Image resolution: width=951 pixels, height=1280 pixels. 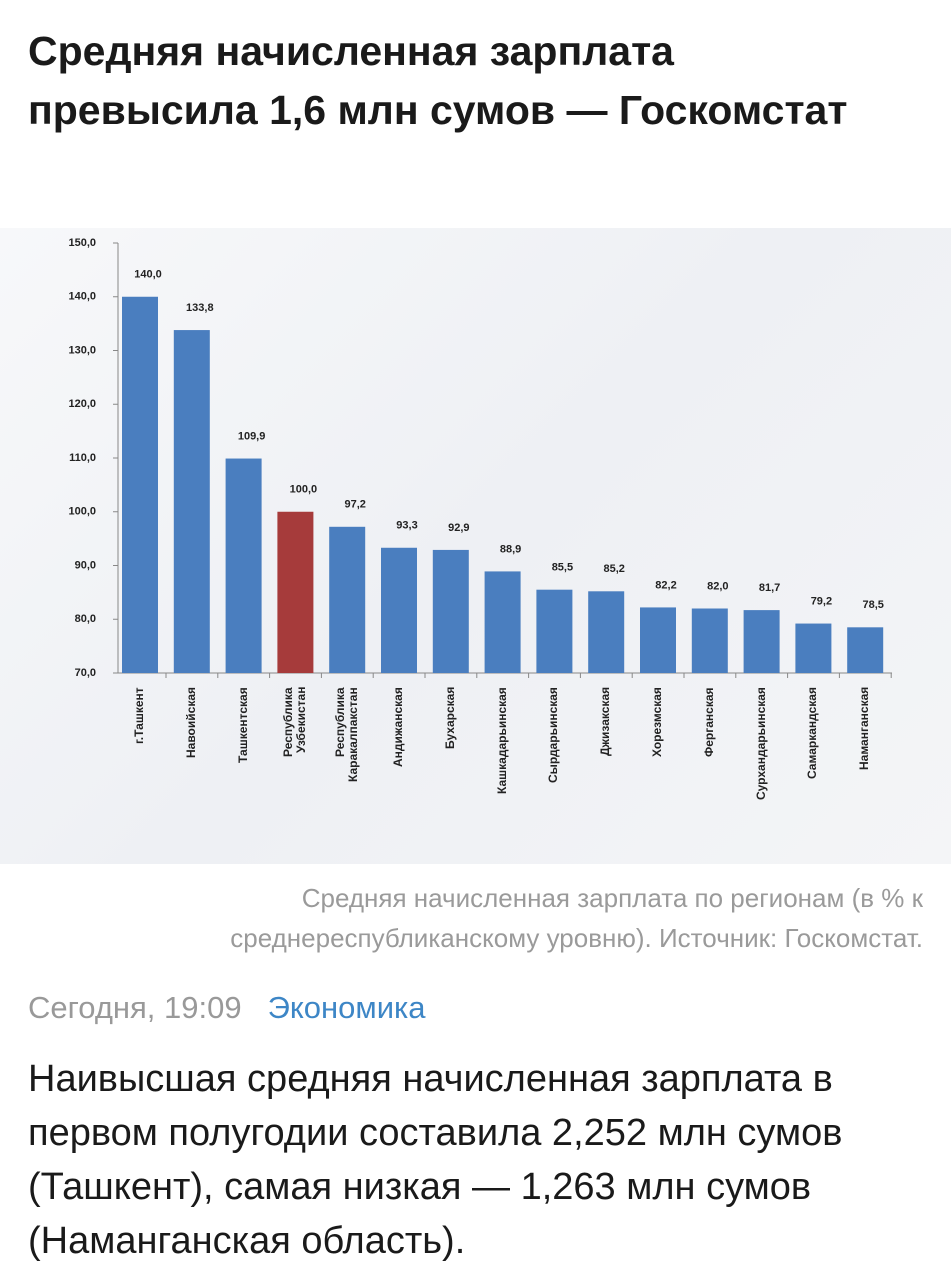 I want to click on value-label: 92,9, so click(x=458, y=528).